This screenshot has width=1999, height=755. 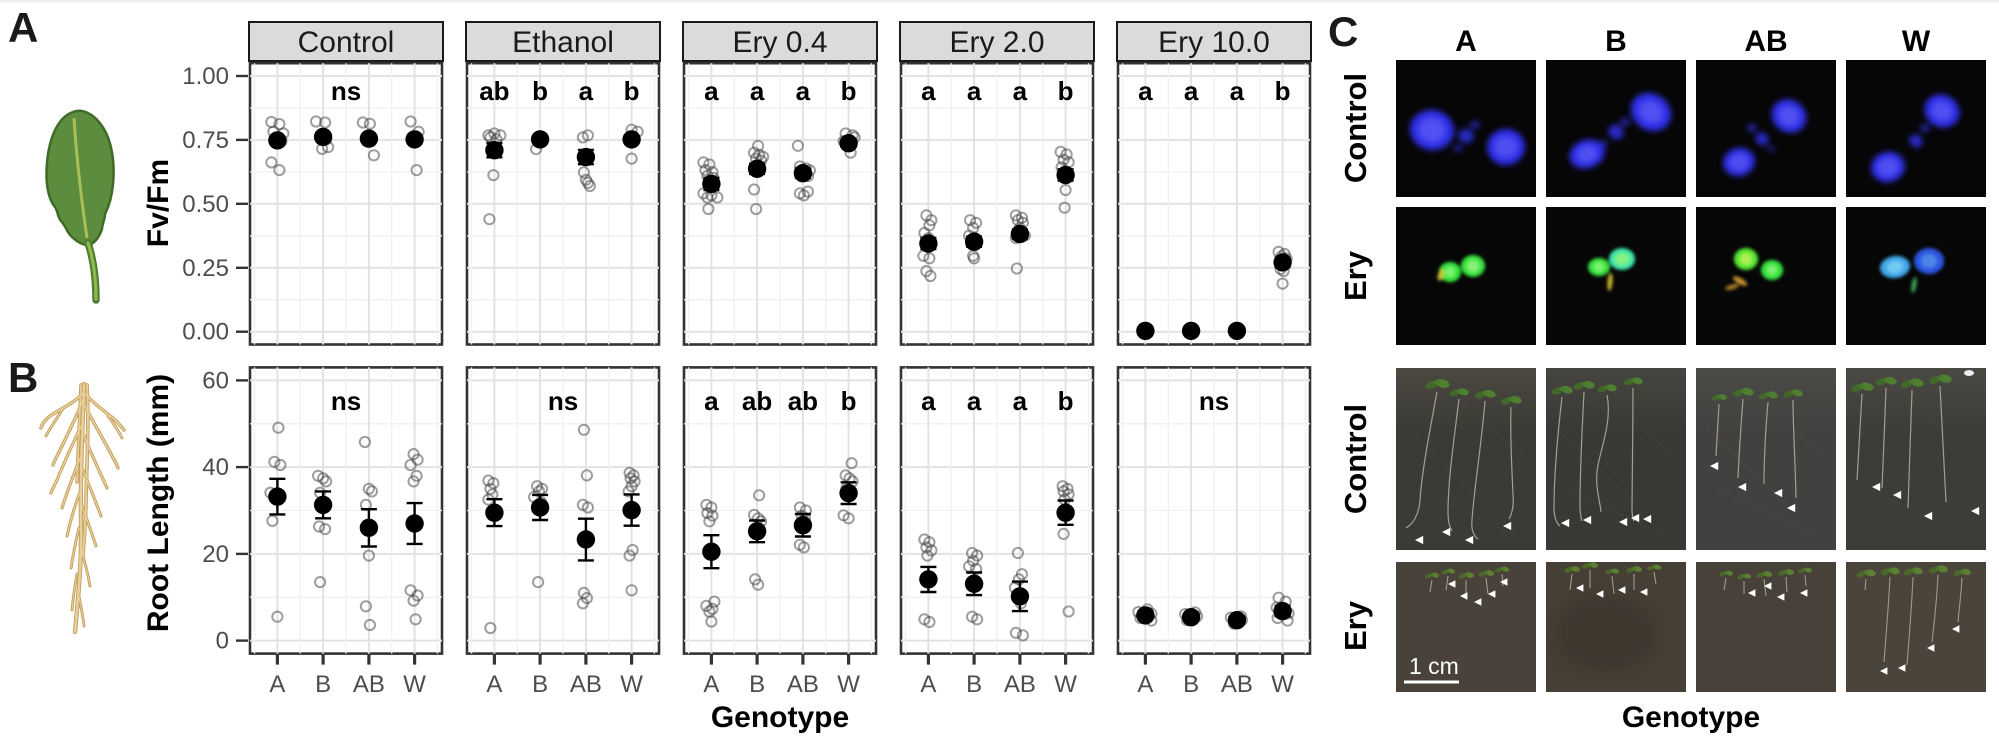 What do you see at coordinates (215, 554) in the screenshot?
I see `svg-text: 20` at bounding box center [215, 554].